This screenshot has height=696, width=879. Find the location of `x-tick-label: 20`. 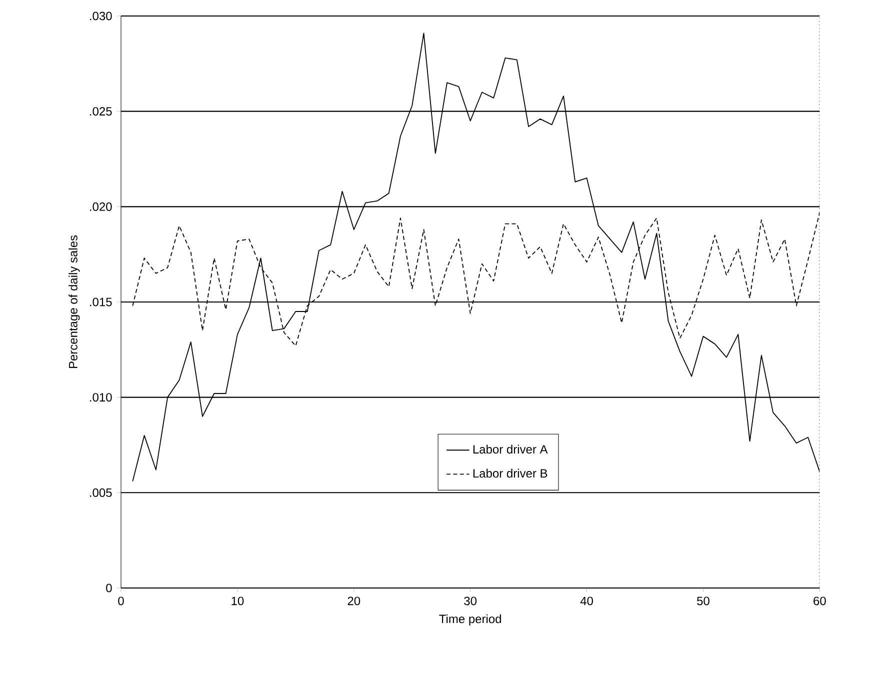

x-tick-label: 20 is located at coordinates (354, 601).